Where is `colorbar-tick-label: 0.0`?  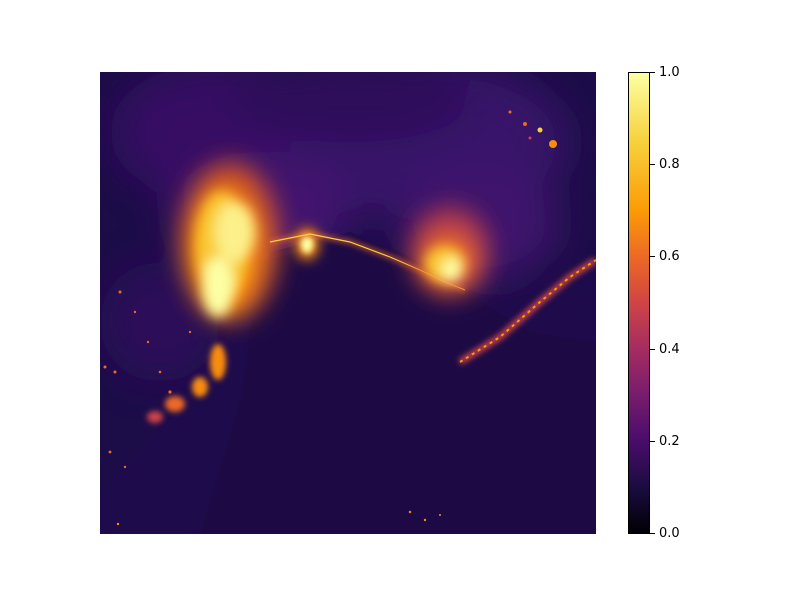
colorbar-tick-label: 0.0 is located at coordinates (669, 533).